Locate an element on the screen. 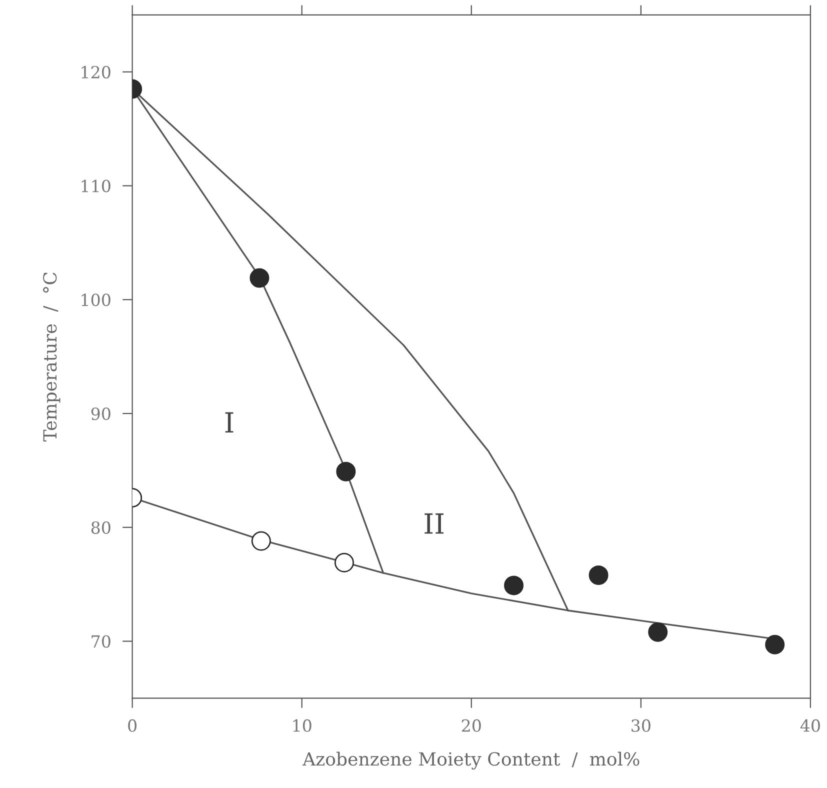  y-tick-label: 70 is located at coordinates (101, 641).